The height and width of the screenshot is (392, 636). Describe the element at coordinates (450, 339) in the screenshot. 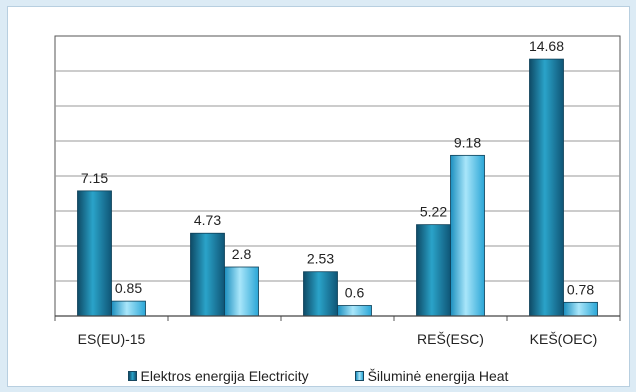

I see `x-tick-label: REŠ(ESC)` at that location.